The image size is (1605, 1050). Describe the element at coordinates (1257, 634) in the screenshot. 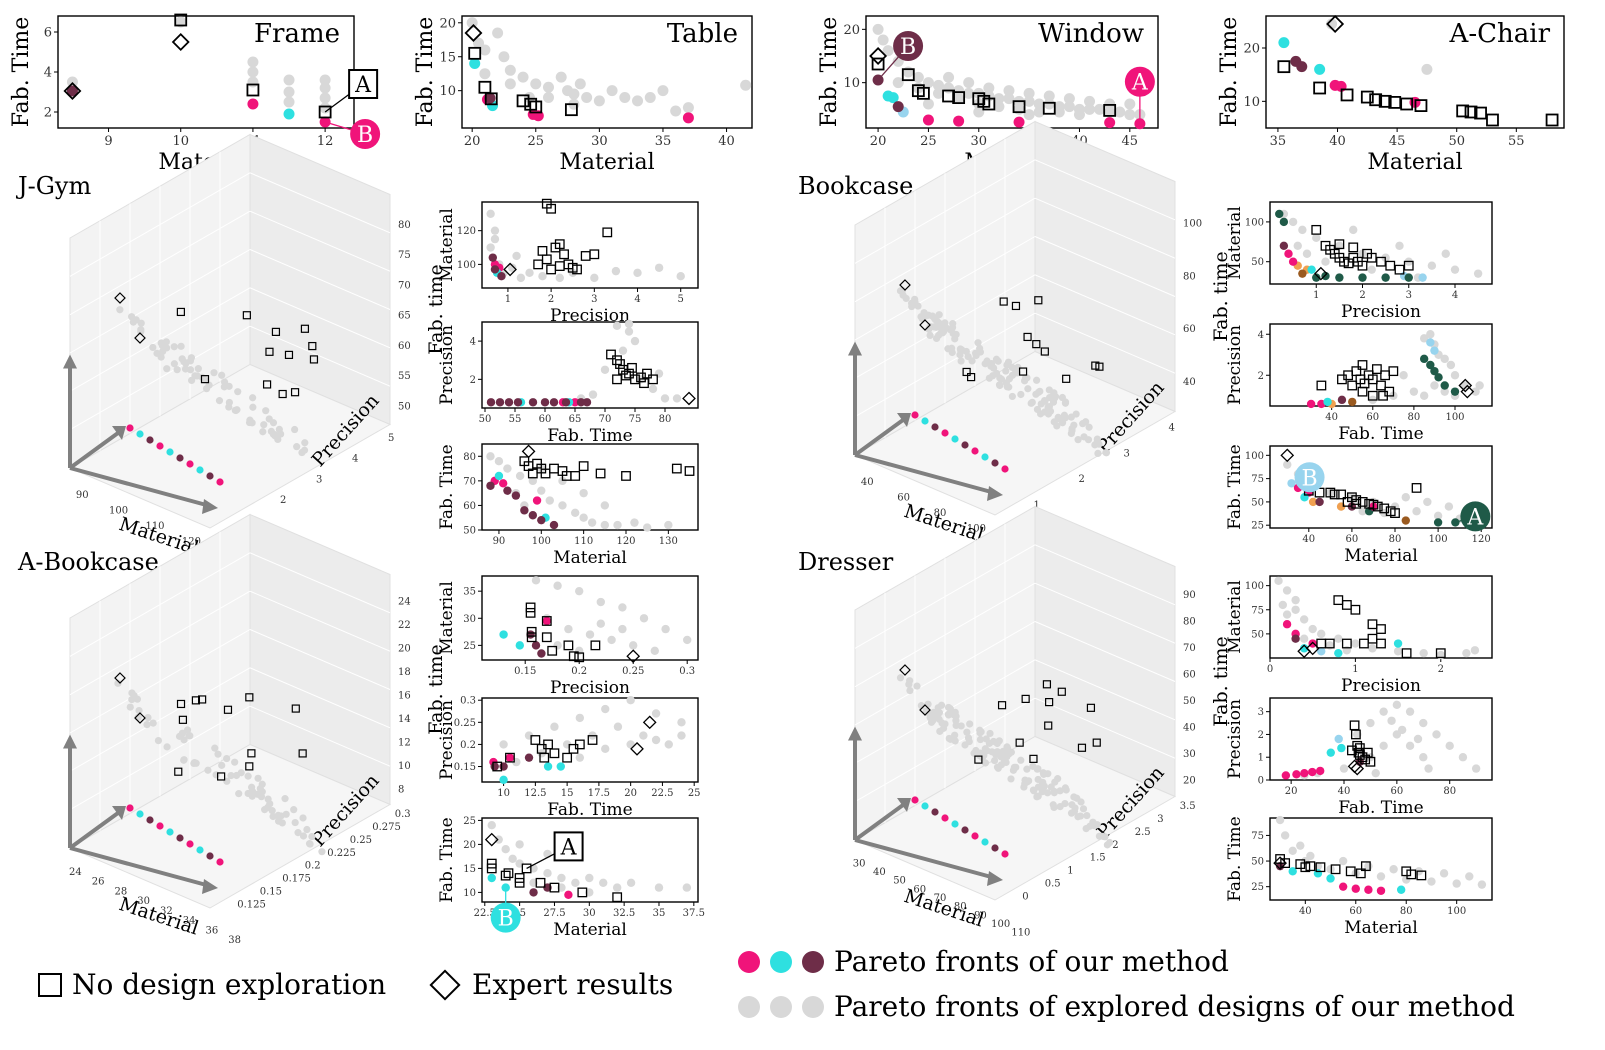

I see `y-tick-label: 50` at that location.